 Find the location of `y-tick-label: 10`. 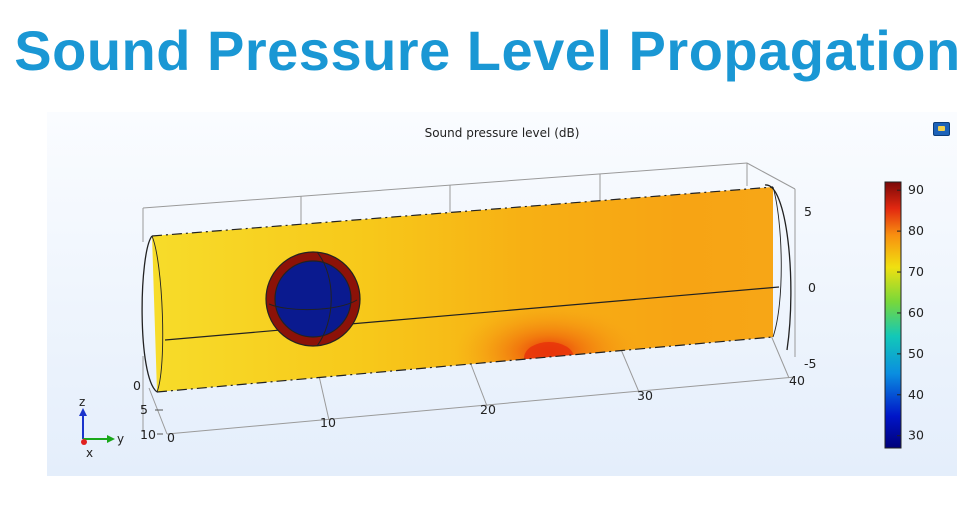

y-tick-label: 10 is located at coordinates (328, 422).